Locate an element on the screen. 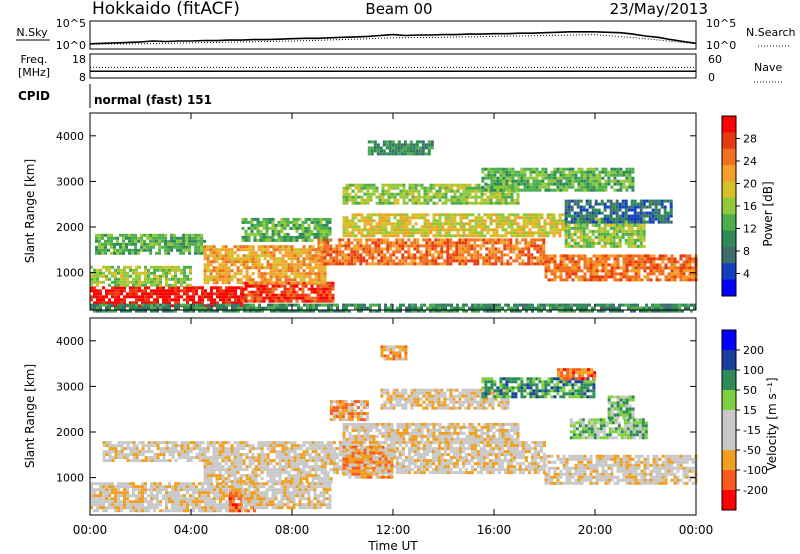  cpid-text: normal (fast) 151 is located at coordinates (153, 100).